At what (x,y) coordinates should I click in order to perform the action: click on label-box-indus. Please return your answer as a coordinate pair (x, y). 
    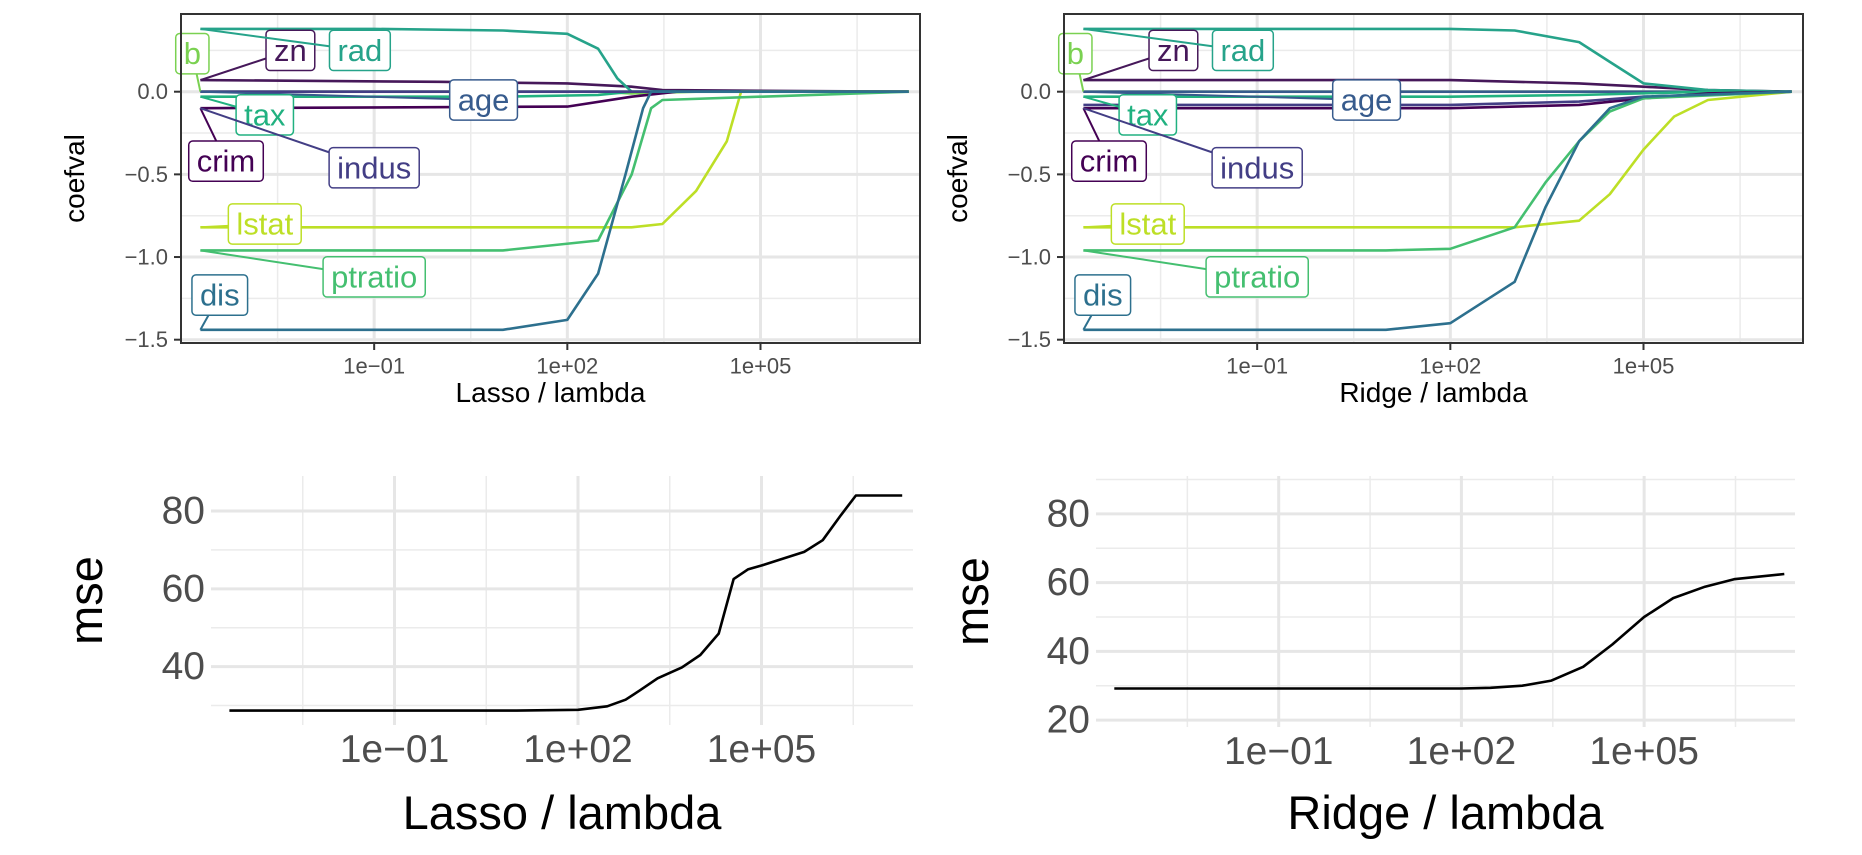
    Looking at the image, I should click on (1257, 167).